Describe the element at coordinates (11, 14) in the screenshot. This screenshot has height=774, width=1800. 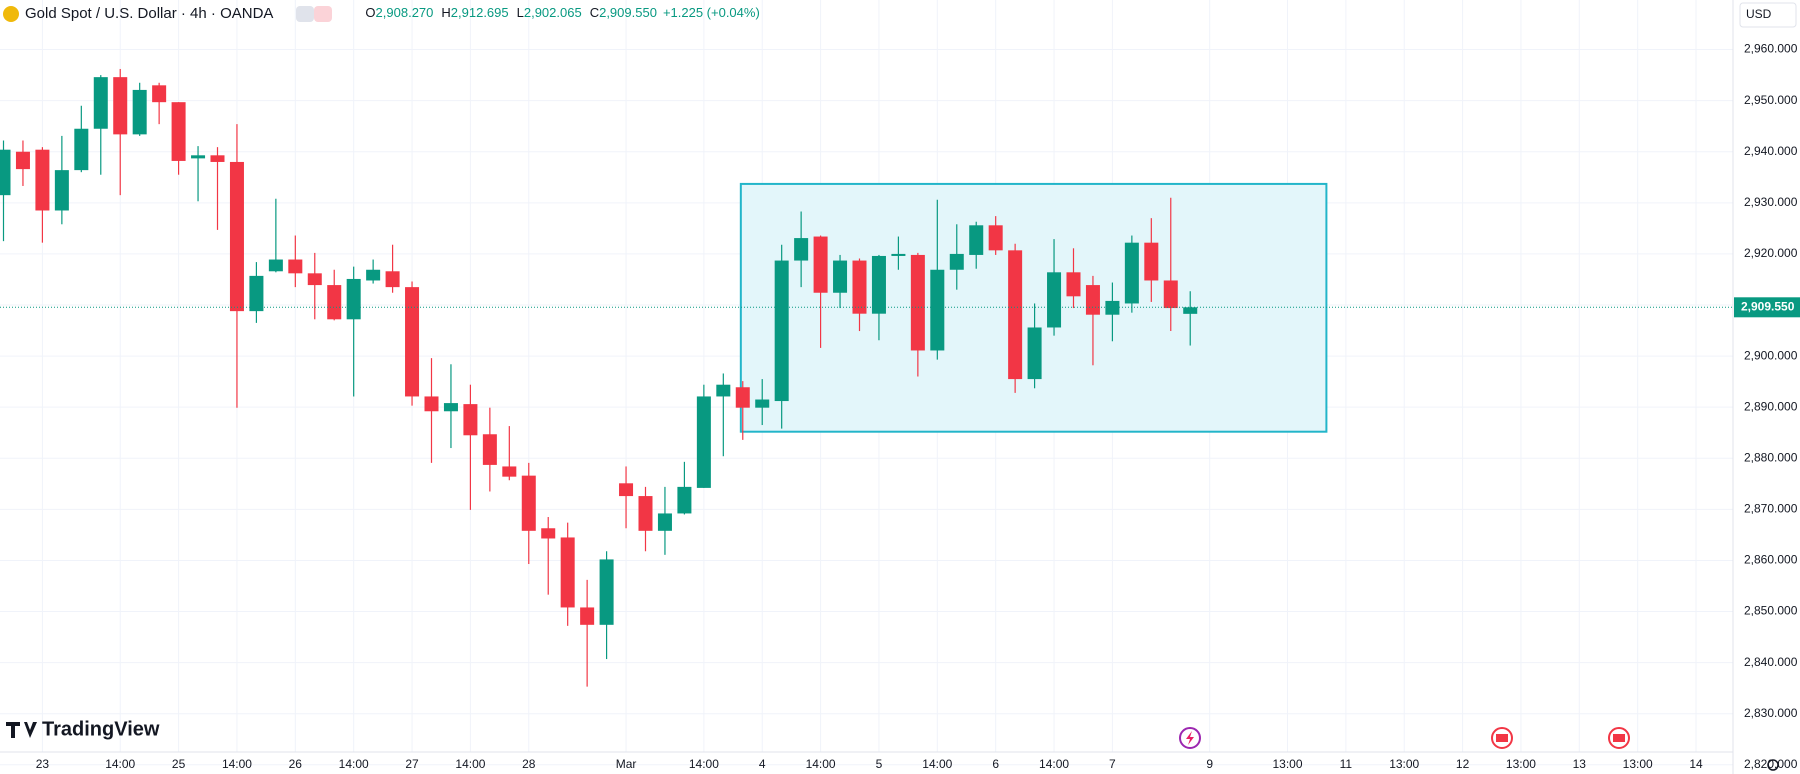
I see `symbol-icon` at that location.